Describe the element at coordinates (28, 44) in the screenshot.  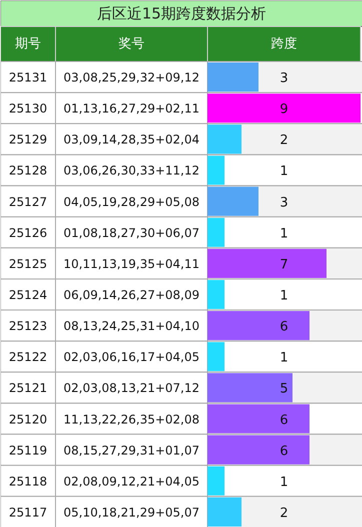
I see `y-axis-title: 期号` at that location.